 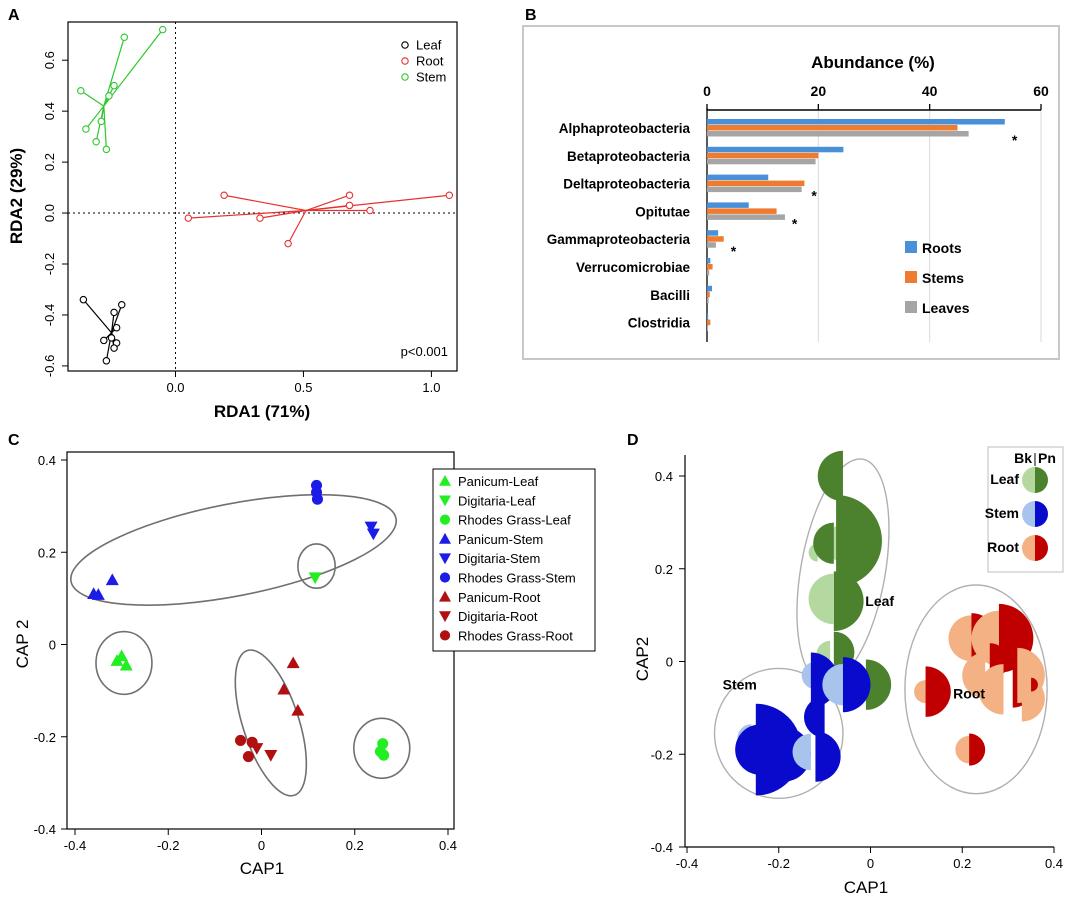 What do you see at coordinates (633, 440) in the screenshot?
I see `panel-d-label: D` at bounding box center [633, 440].